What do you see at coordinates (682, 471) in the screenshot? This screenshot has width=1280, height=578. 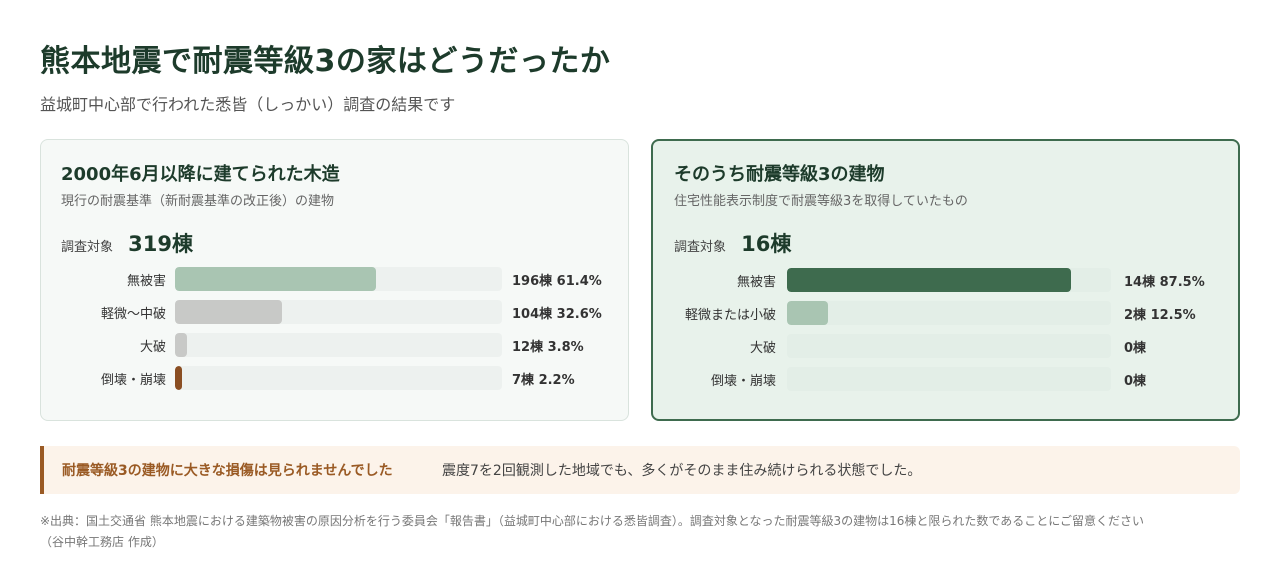 I see `notice-text: 震度7を2回観測した地域でも、多くがそのまま住み続けられる状態でした。` at bounding box center [682, 471].